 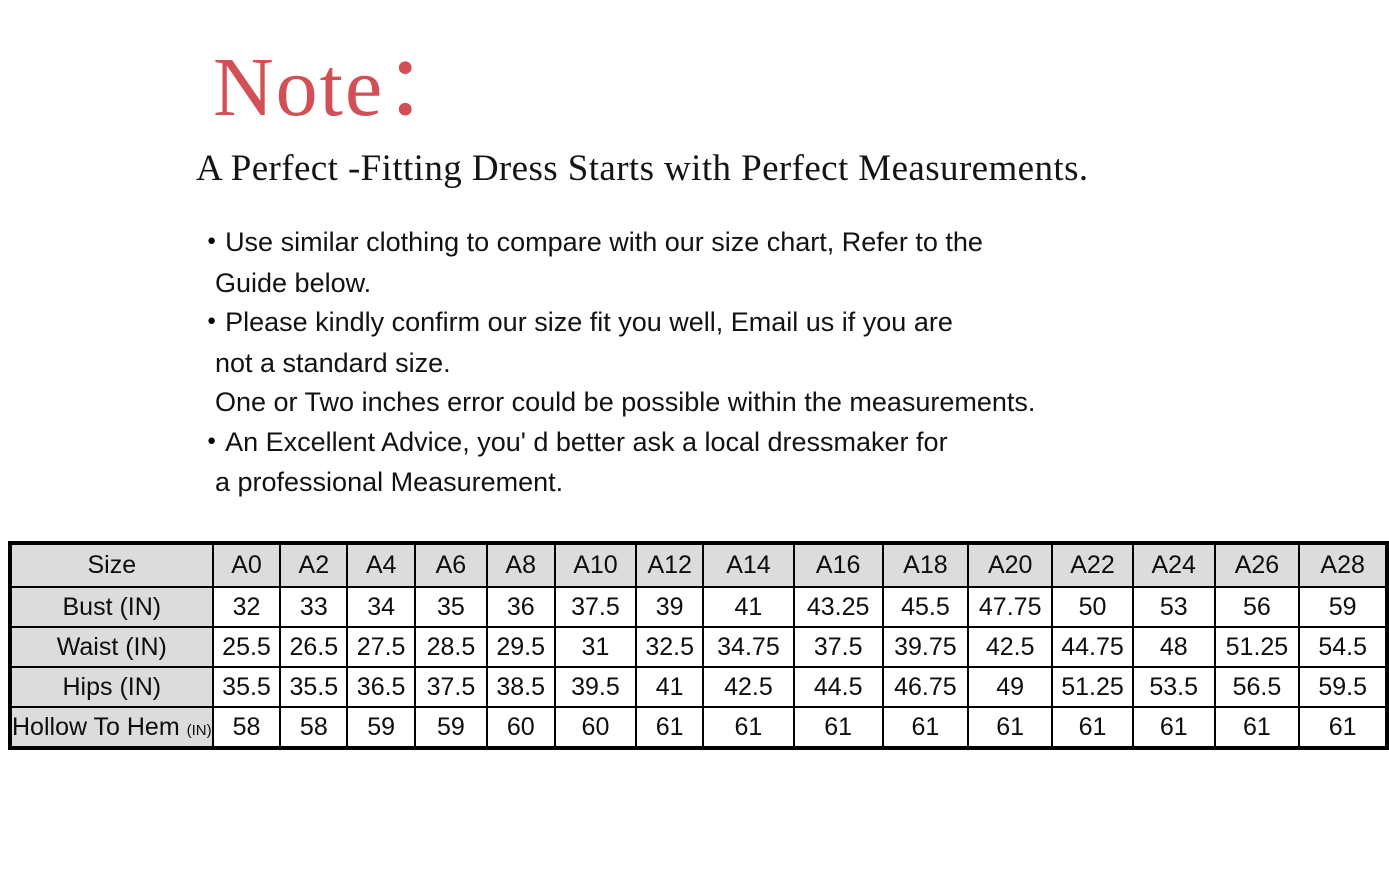 I want to click on measurement-cell: 46.75, so click(x=925, y=687).